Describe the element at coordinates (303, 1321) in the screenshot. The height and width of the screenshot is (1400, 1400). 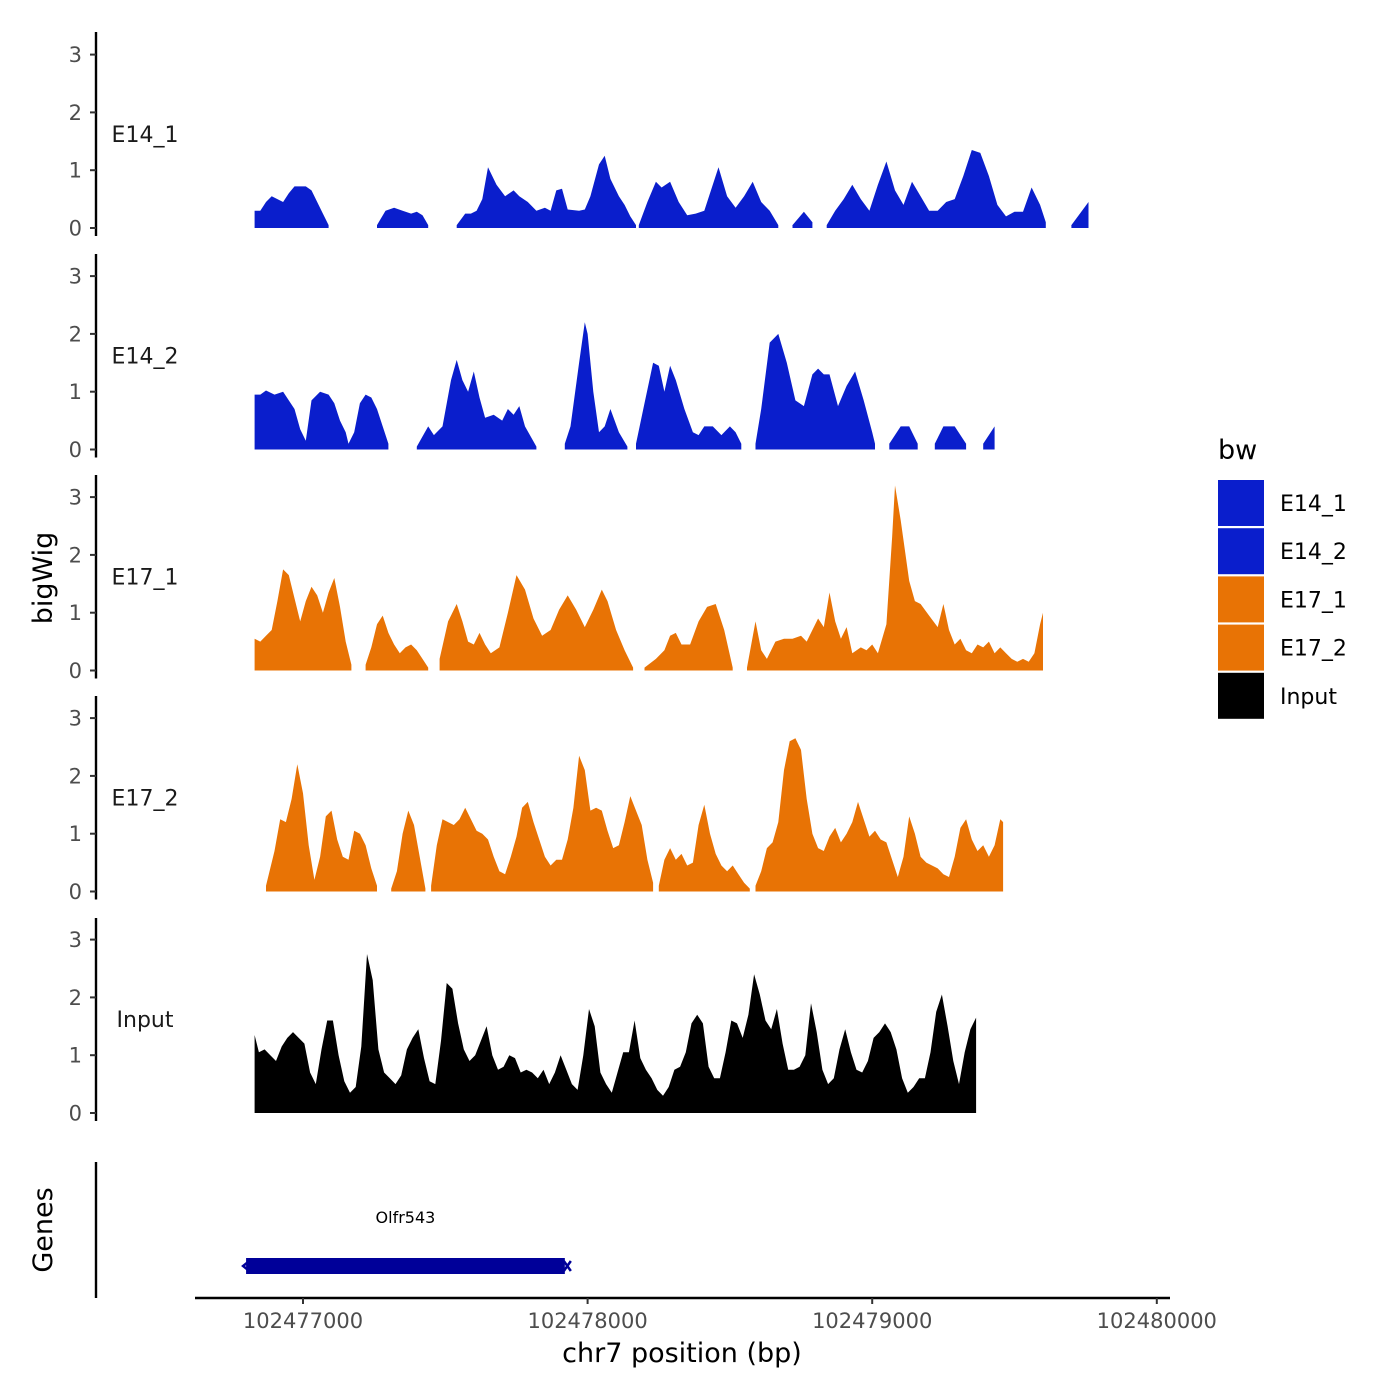
I see `x-tick-label: 102477000` at that location.